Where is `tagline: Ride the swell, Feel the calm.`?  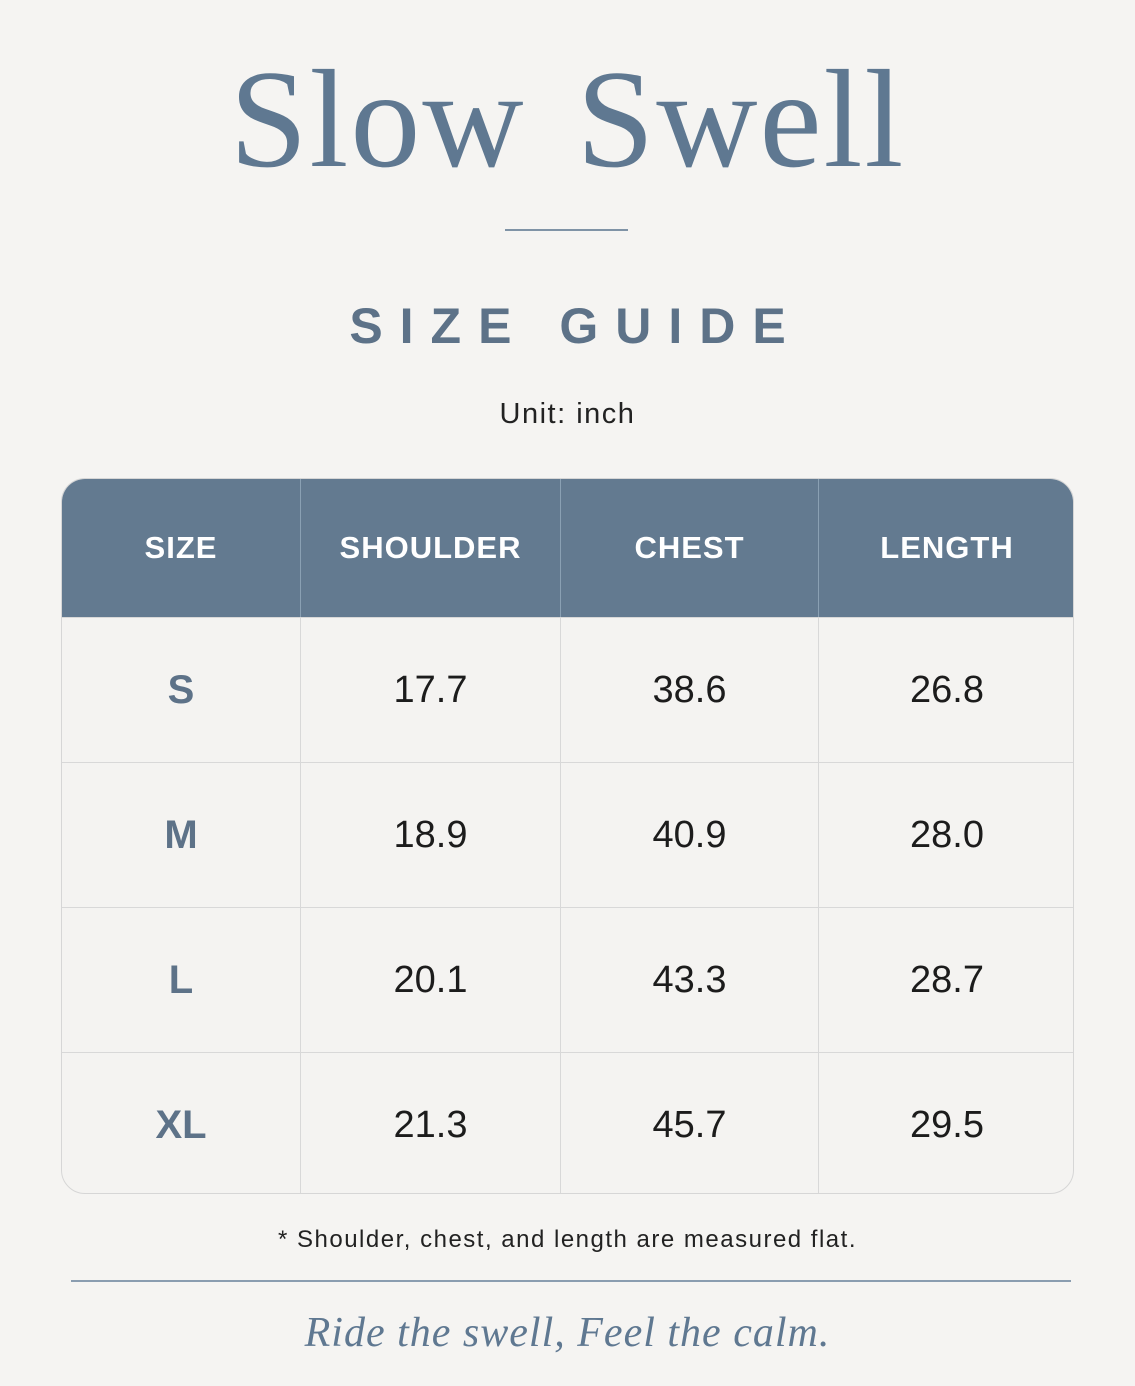 tagline: Ride the swell, Feel the calm. is located at coordinates (567, 1333).